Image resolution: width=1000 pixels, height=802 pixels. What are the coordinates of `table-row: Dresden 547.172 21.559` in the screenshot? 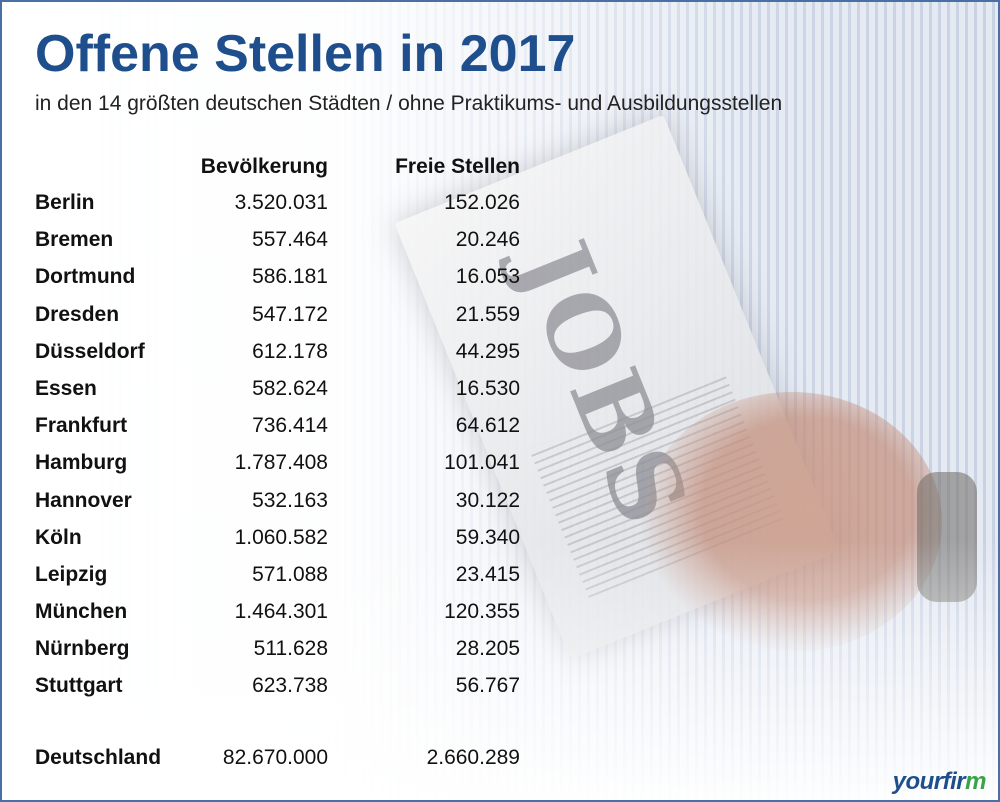 It's located at (282, 318).